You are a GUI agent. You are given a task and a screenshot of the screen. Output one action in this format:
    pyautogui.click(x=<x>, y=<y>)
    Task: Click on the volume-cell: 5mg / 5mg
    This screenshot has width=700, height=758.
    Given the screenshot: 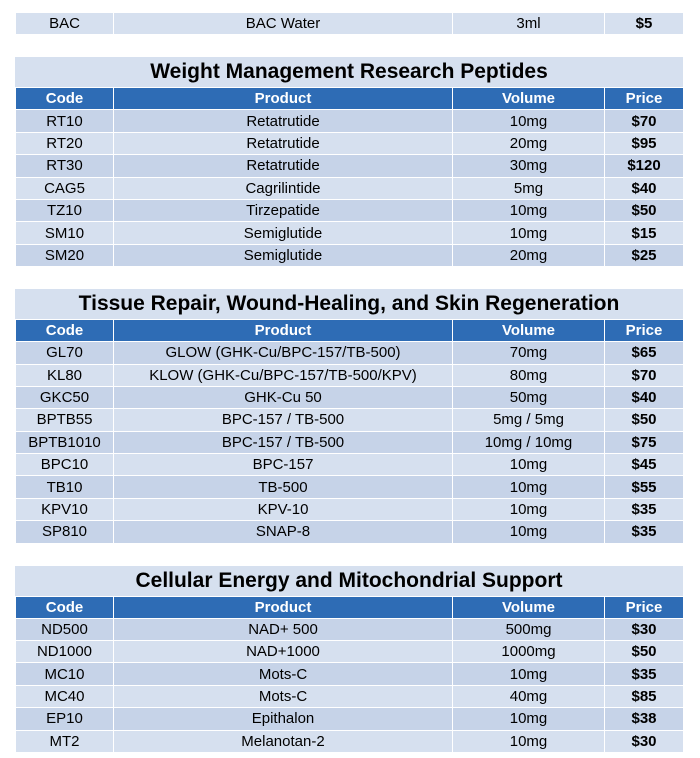 What is the action you would take?
    pyautogui.click(x=528, y=420)
    